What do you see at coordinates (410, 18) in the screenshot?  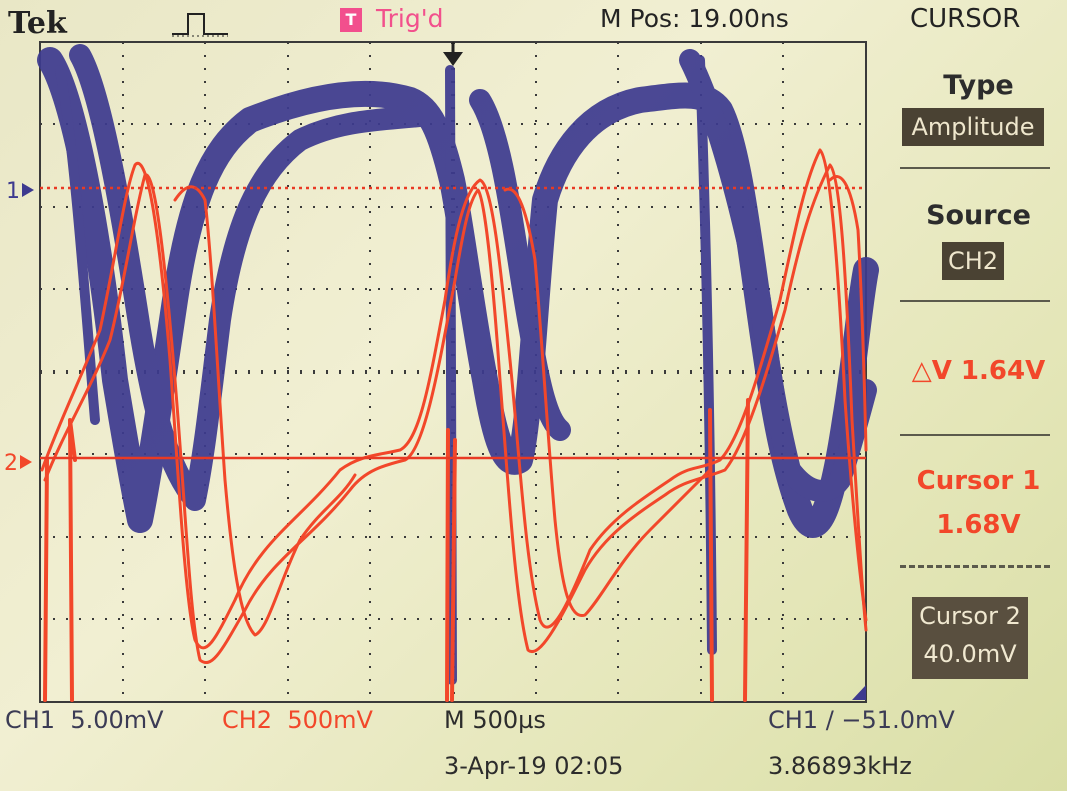 I see `trigger-status: Trig'd` at bounding box center [410, 18].